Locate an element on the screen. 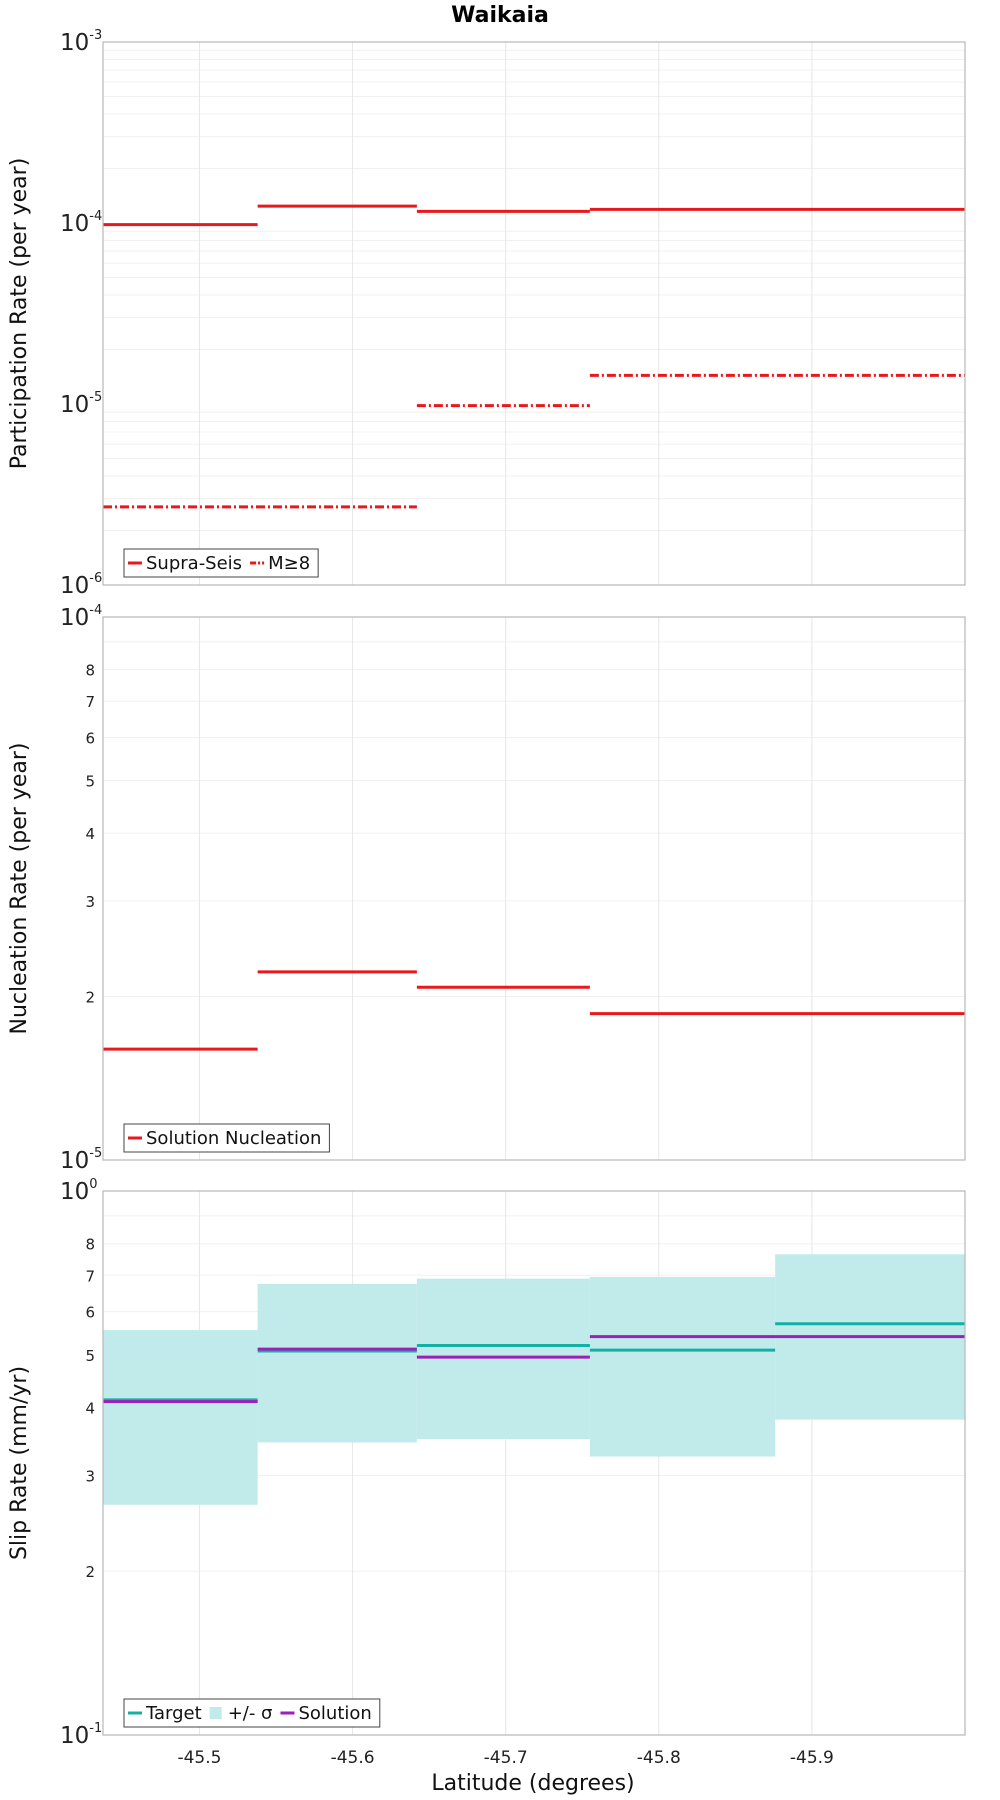  x-axis: -45.5 -45.6 -45.7 -45.8 -45.9 is located at coordinates (505, 1758).